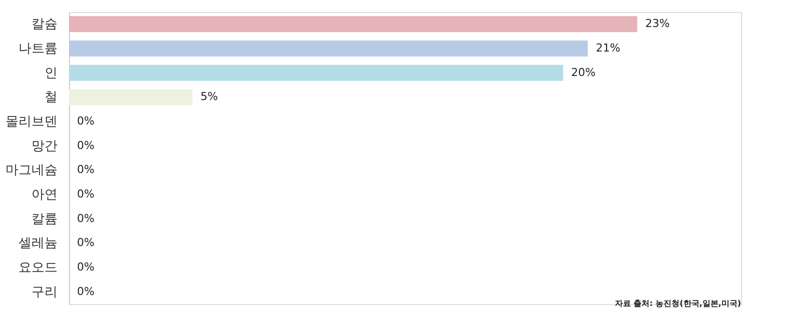 Image resolution: width=805 pixels, height=327 pixels. Describe the element at coordinates (38, 268) in the screenshot. I see `y-tick-label: 요오드` at that location.